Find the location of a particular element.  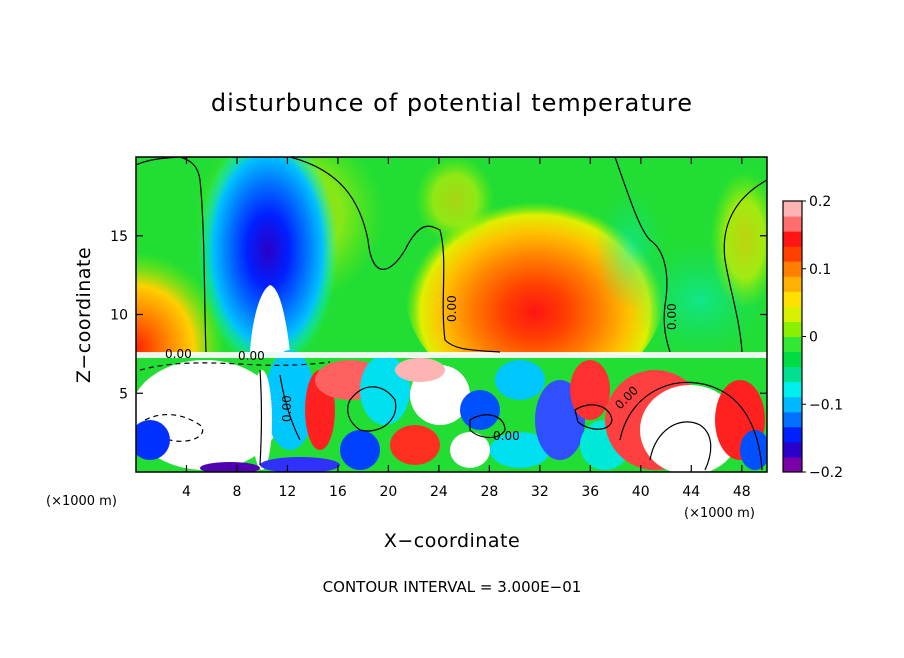

y-tick-label: 10 is located at coordinates (119, 316).